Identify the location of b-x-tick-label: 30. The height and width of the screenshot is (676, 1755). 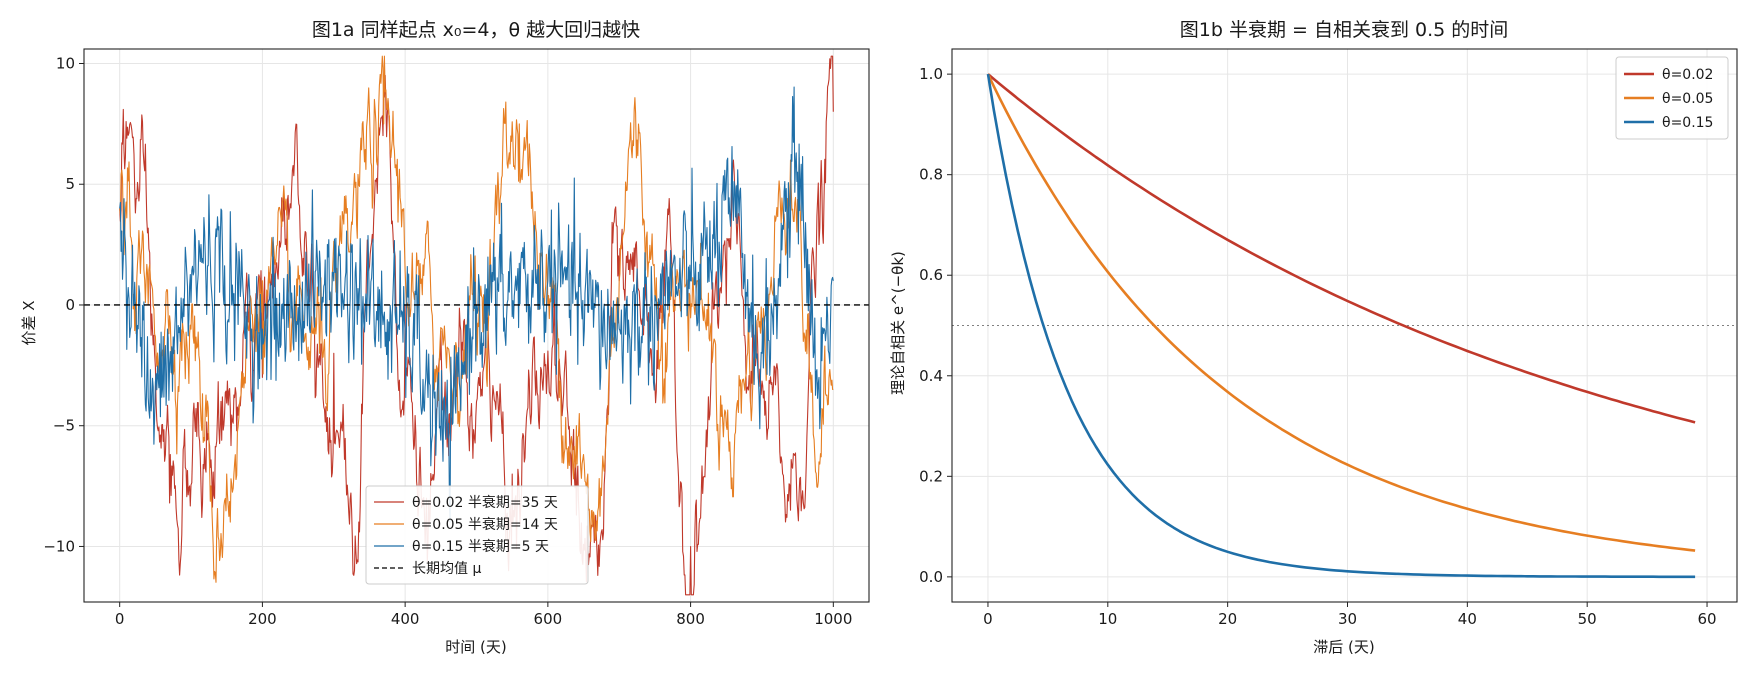
(1347, 619).